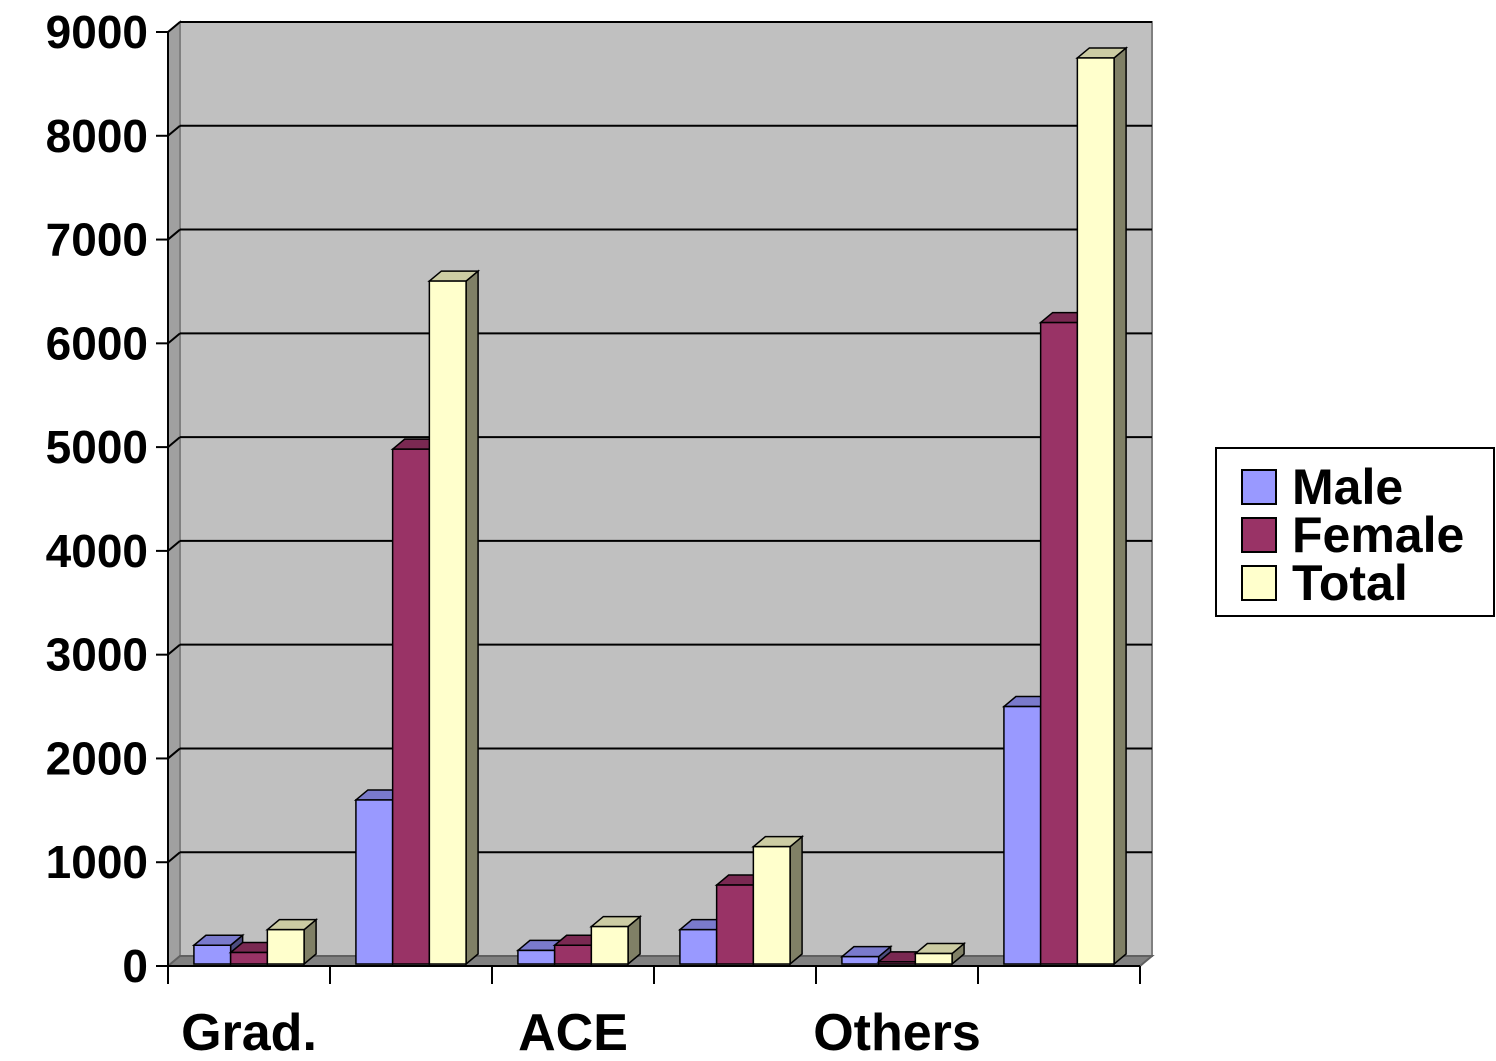 The height and width of the screenshot is (1061, 1496). I want to click on y-tick-label: 8000, so click(97, 136).